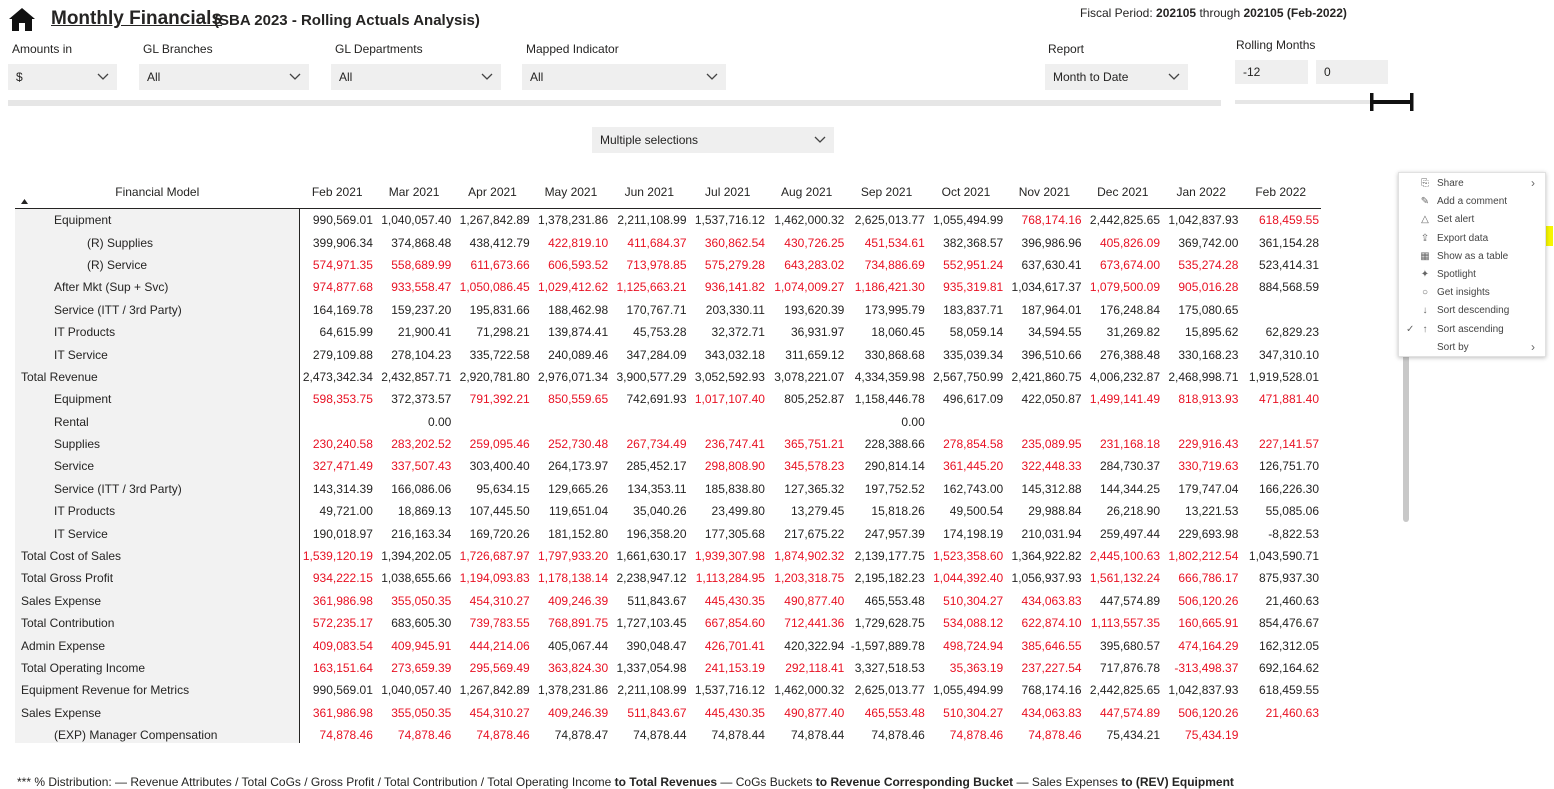 The height and width of the screenshot is (789, 1554). Describe the element at coordinates (886, 192) in the screenshot. I see `column-header: Sep 2021` at that location.